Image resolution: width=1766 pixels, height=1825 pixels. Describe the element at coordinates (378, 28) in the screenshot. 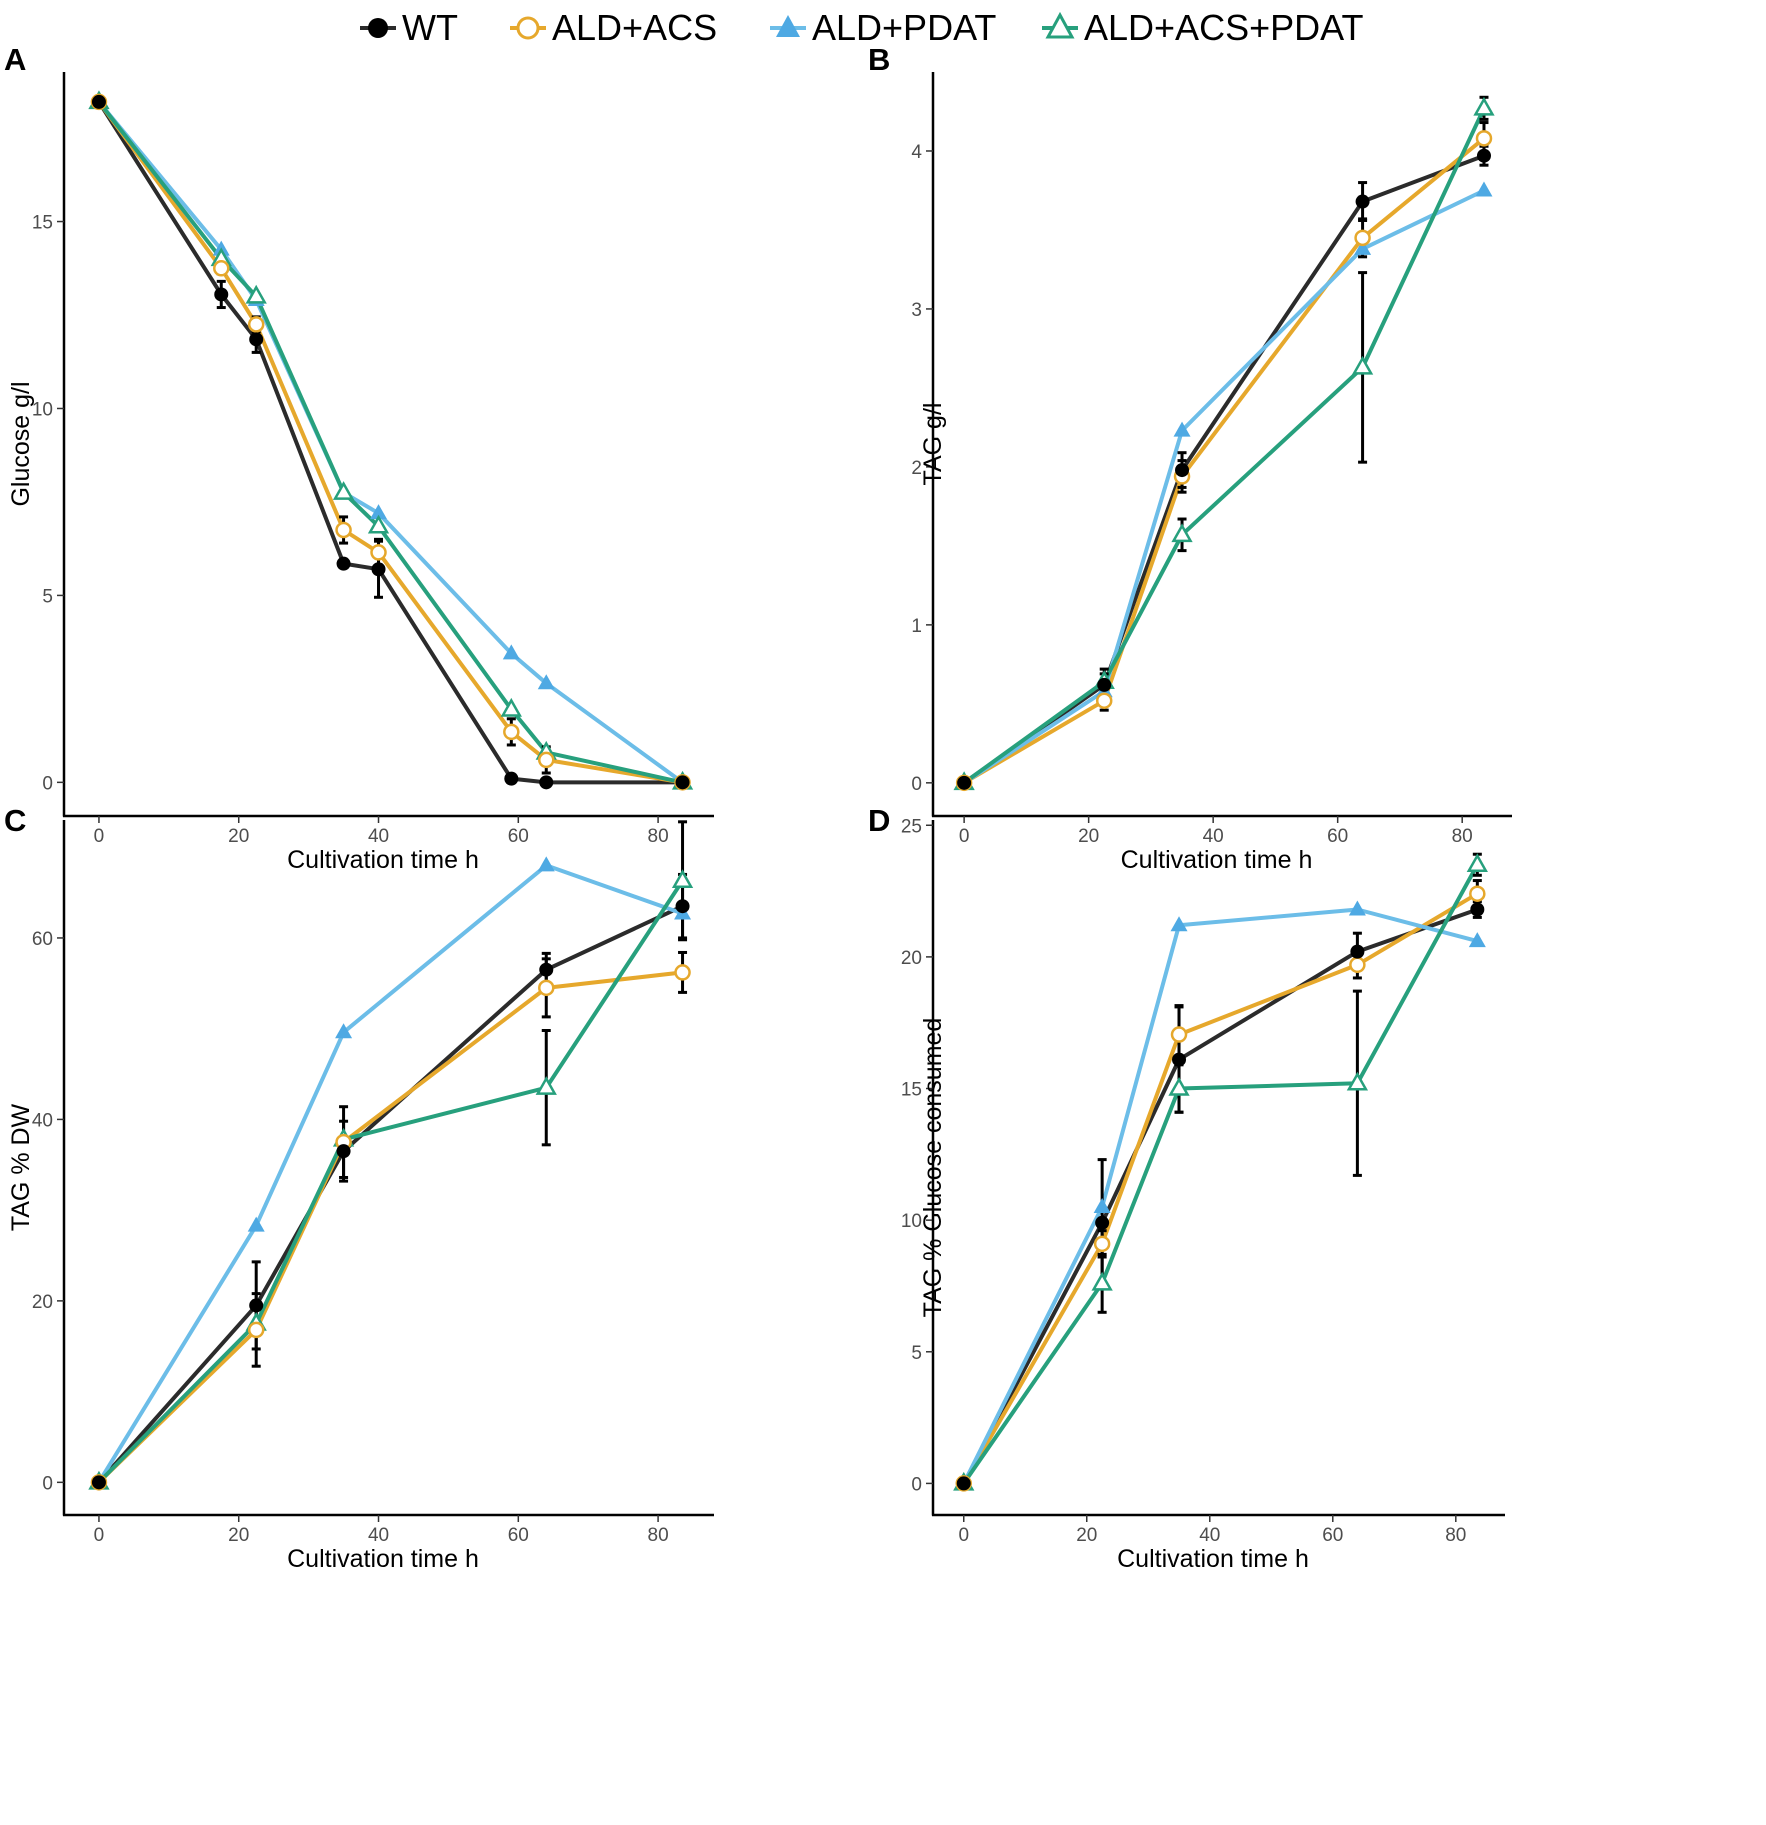

I see `legend-marker-wt` at that location.